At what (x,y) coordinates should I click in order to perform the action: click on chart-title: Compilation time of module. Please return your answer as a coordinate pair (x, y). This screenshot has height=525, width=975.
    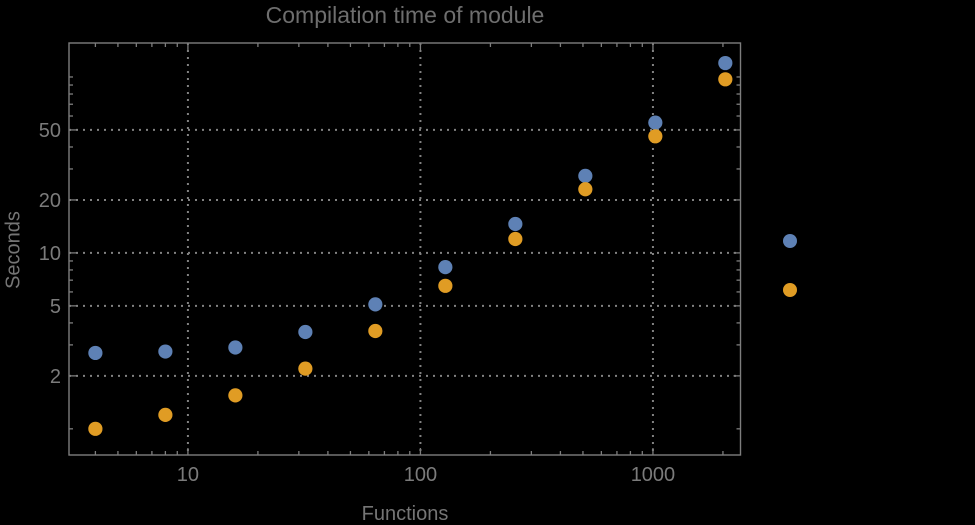
    Looking at the image, I should click on (405, 15).